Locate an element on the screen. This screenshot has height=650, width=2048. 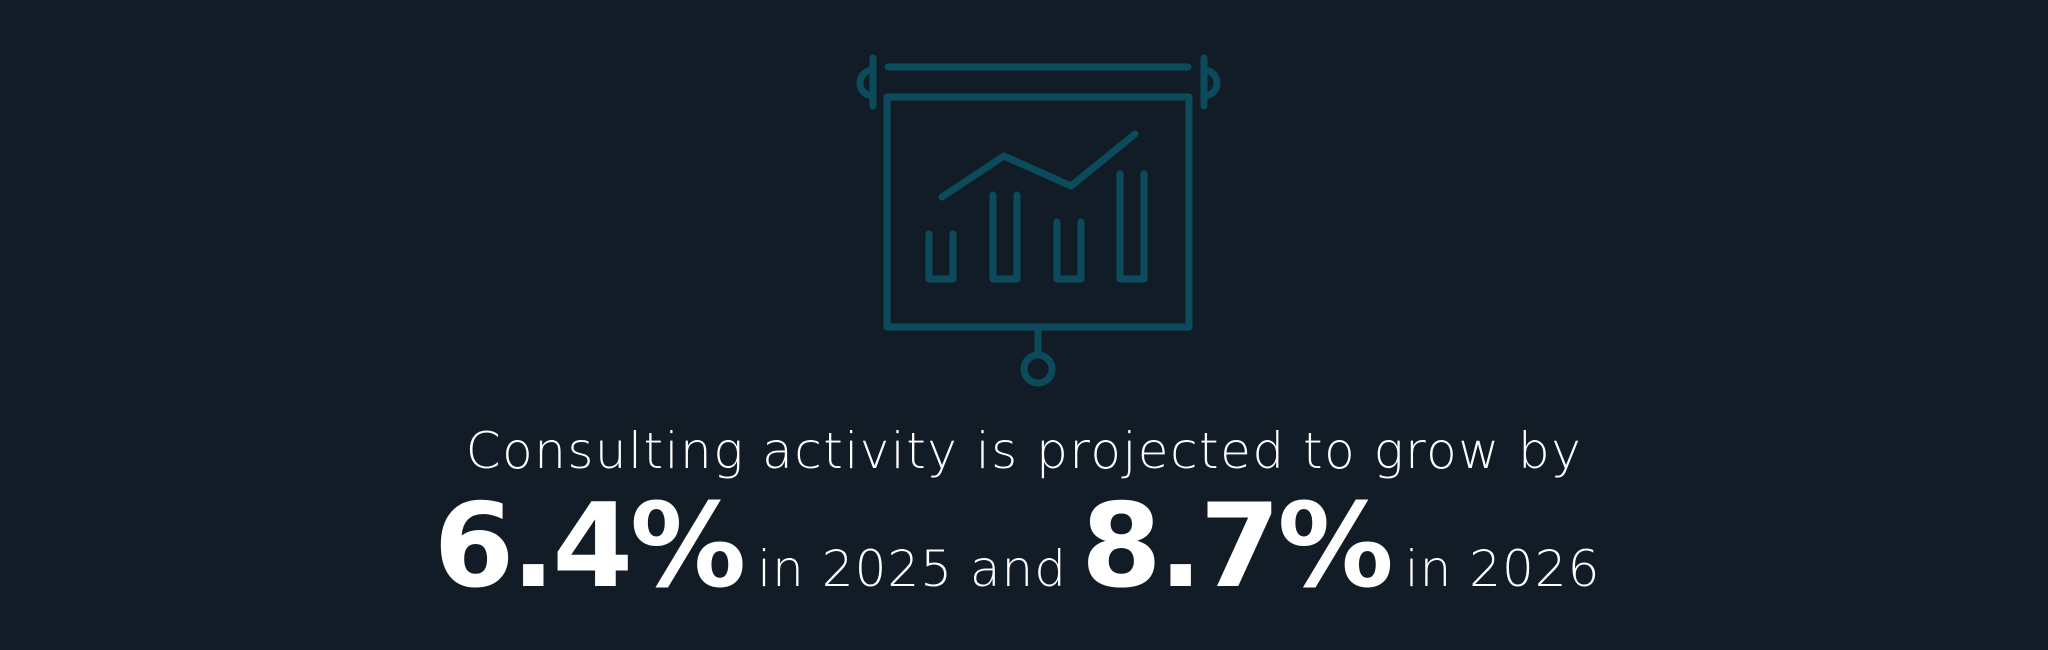
presentation-chart-icon is located at coordinates (1035, 222).